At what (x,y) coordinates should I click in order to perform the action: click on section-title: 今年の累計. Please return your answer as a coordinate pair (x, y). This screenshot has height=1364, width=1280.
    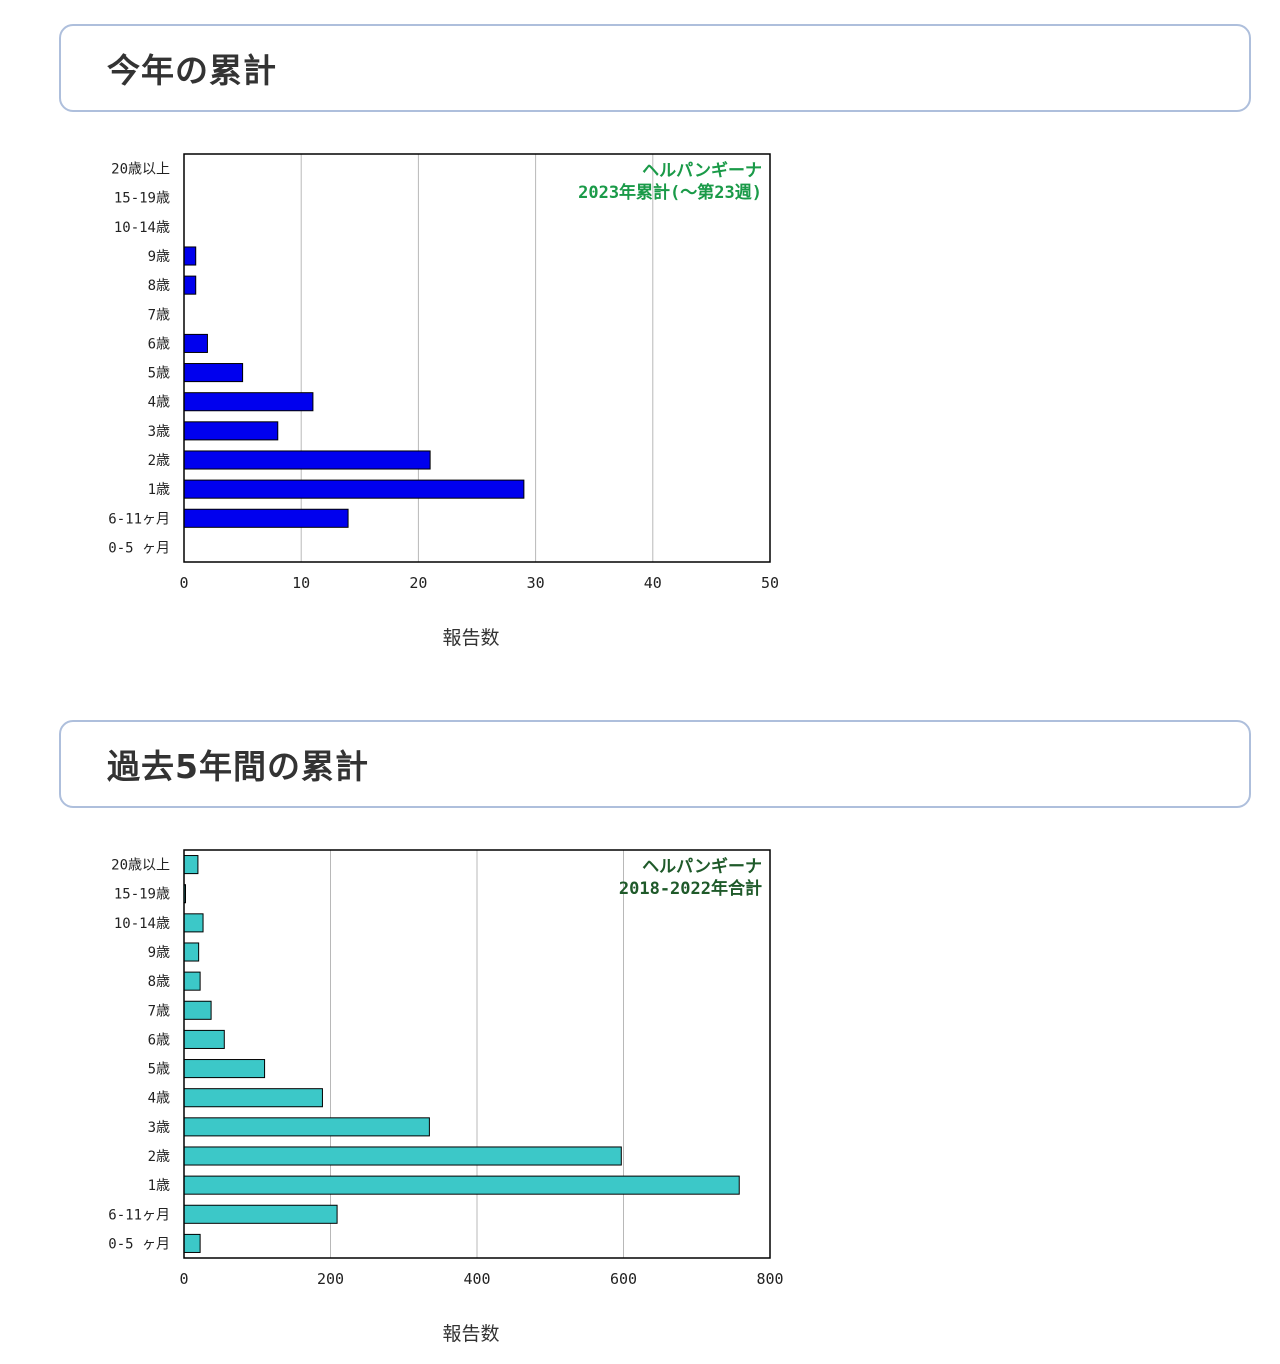
    Looking at the image, I should click on (192, 70).